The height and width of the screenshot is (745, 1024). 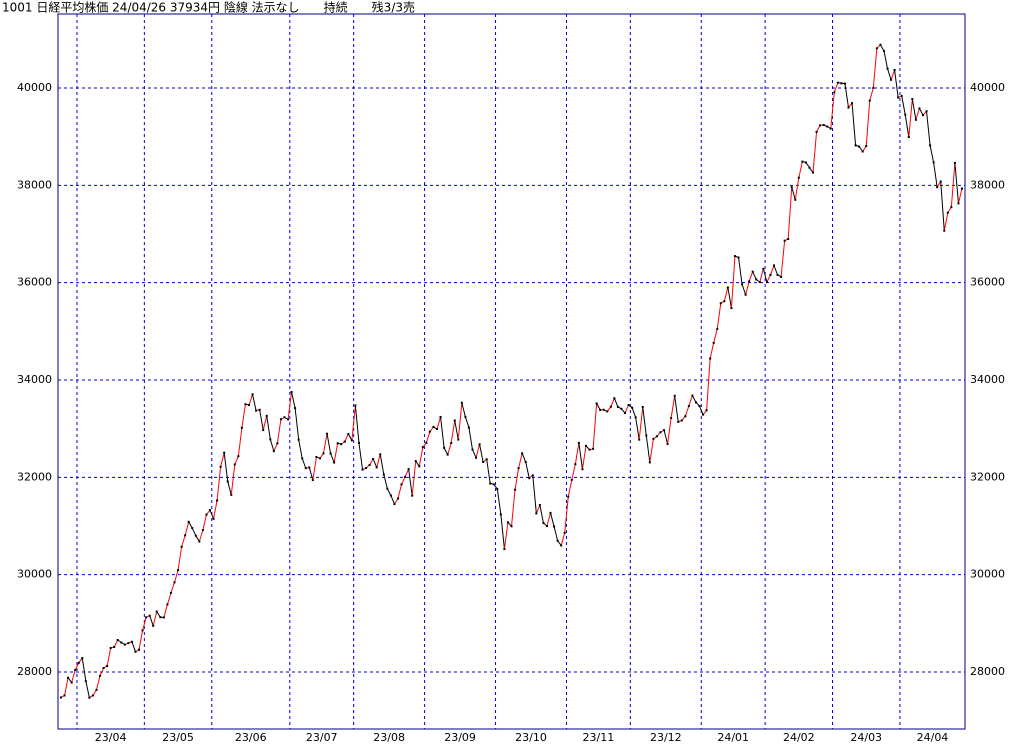 I want to click on y2-tick-label: 30000, so click(x=987, y=574).